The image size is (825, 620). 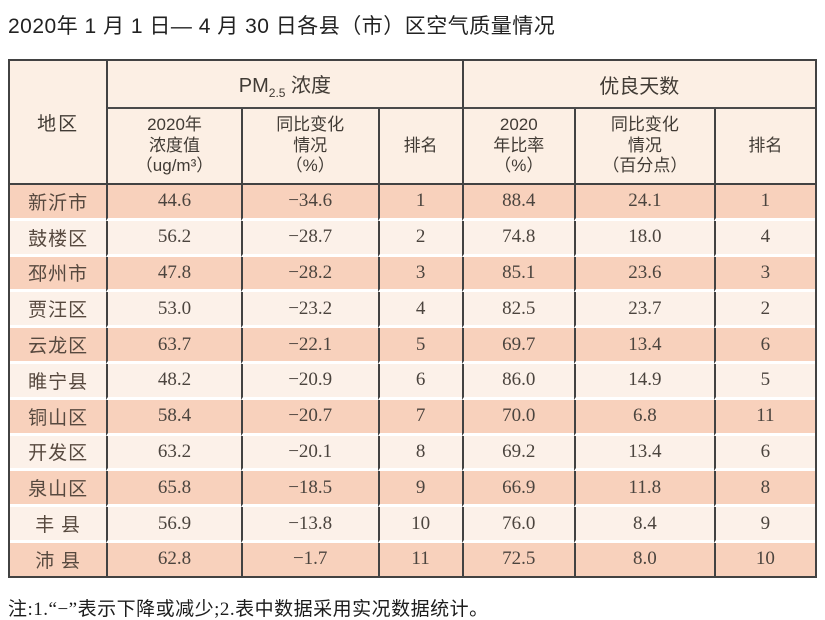 What do you see at coordinates (58, 381) in the screenshot?
I see `region-cell: 睢宁县` at bounding box center [58, 381].